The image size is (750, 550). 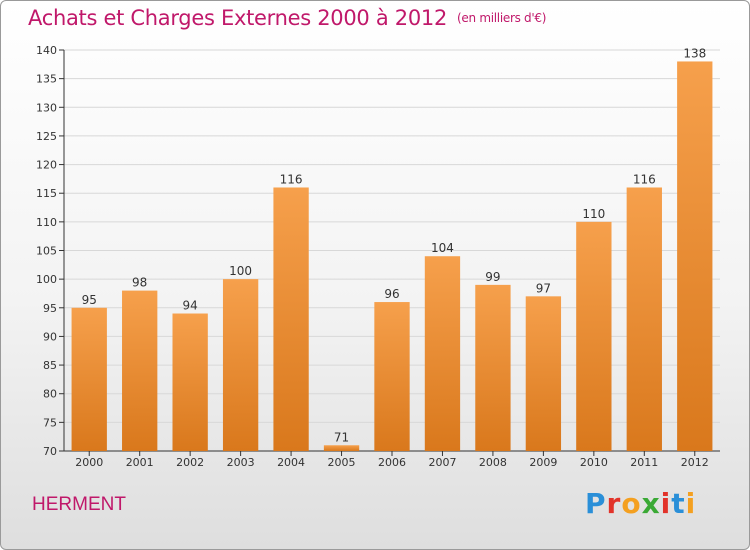 I want to click on y-tick-label: 125, so click(x=46, y=136).